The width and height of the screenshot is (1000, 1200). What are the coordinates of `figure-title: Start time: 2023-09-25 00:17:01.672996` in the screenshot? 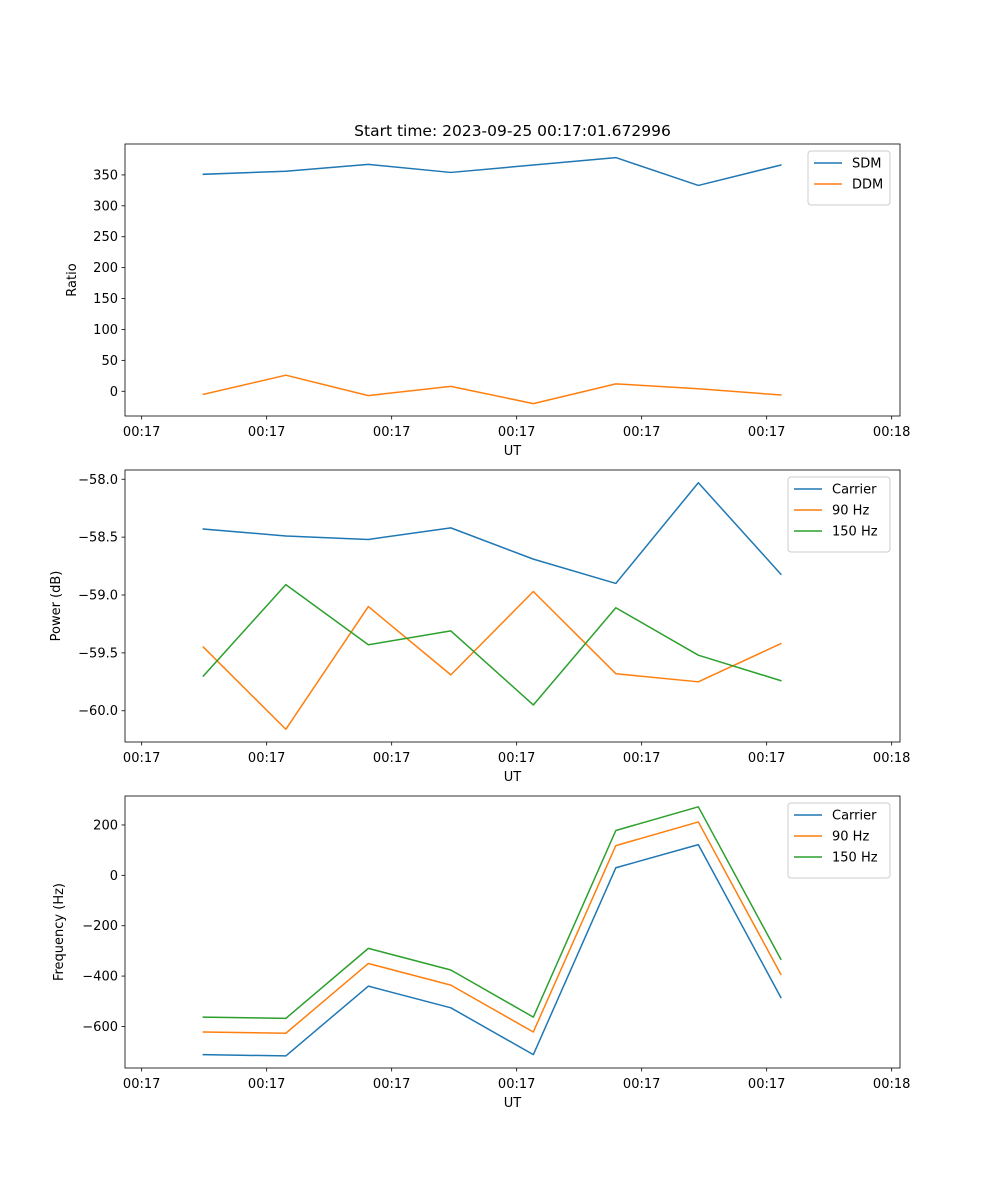 It's located at (512, 131).